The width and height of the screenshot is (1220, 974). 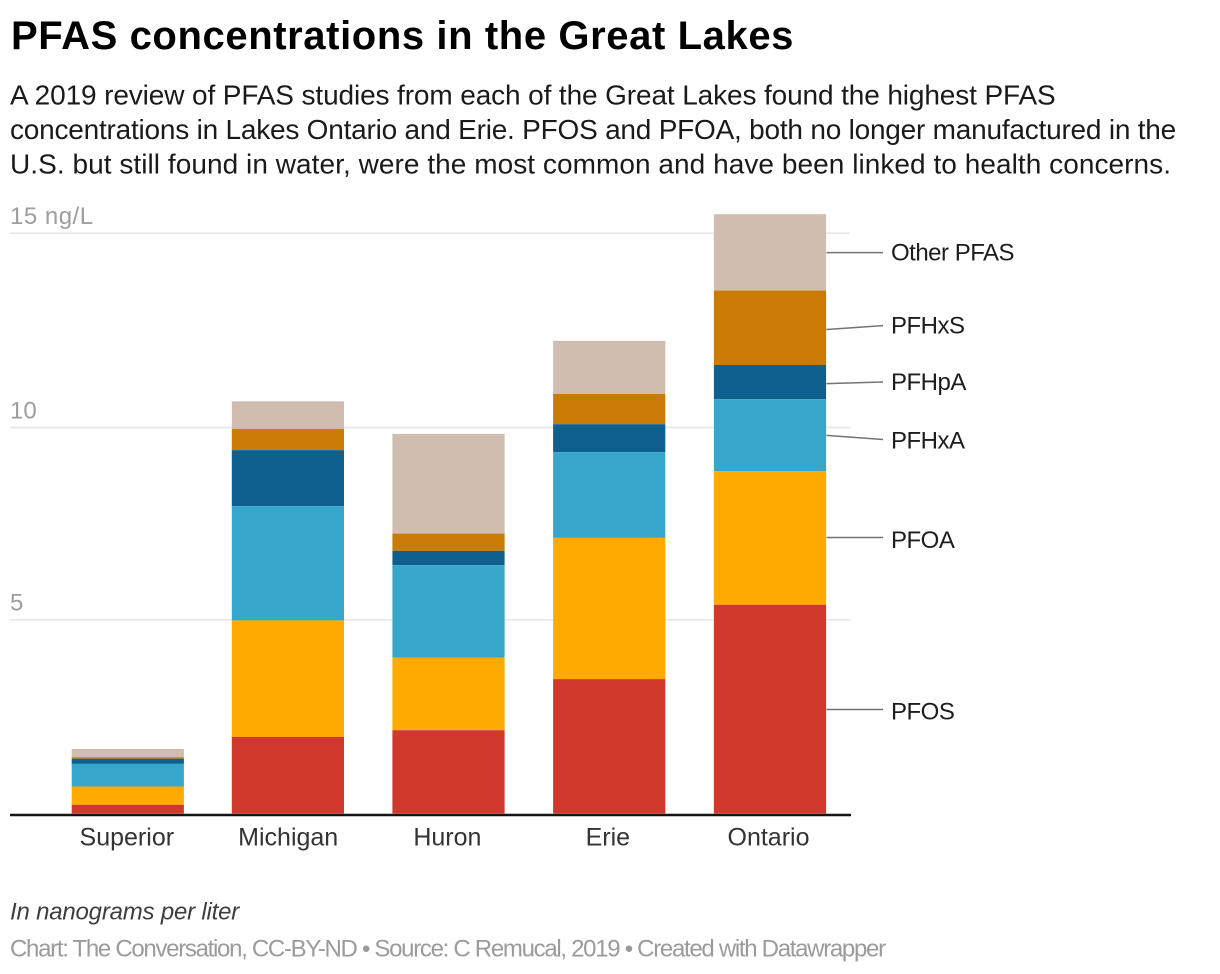 I want to click on svg-text: PFHxA, so click(x=928, y=441).